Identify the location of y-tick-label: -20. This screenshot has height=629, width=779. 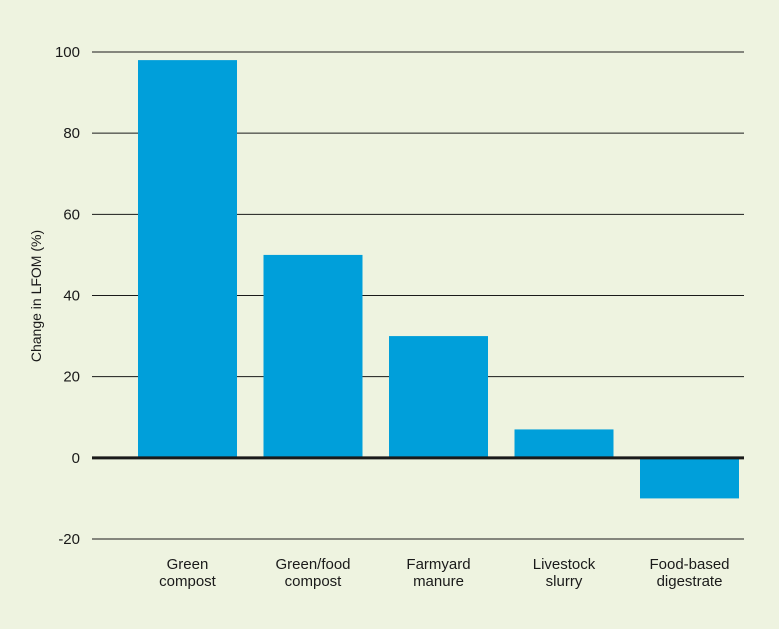
(69, 539).